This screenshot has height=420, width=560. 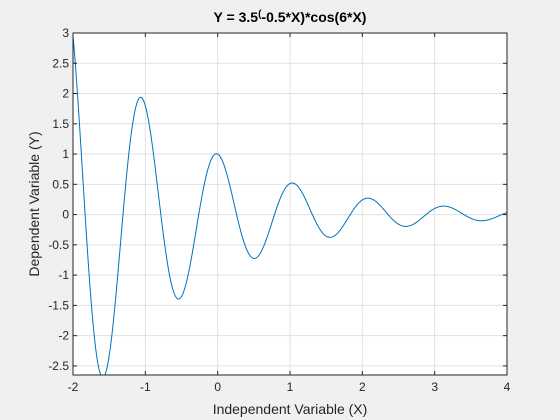 I want to click on y-tick-label: -2, so click(x=63, y=336).